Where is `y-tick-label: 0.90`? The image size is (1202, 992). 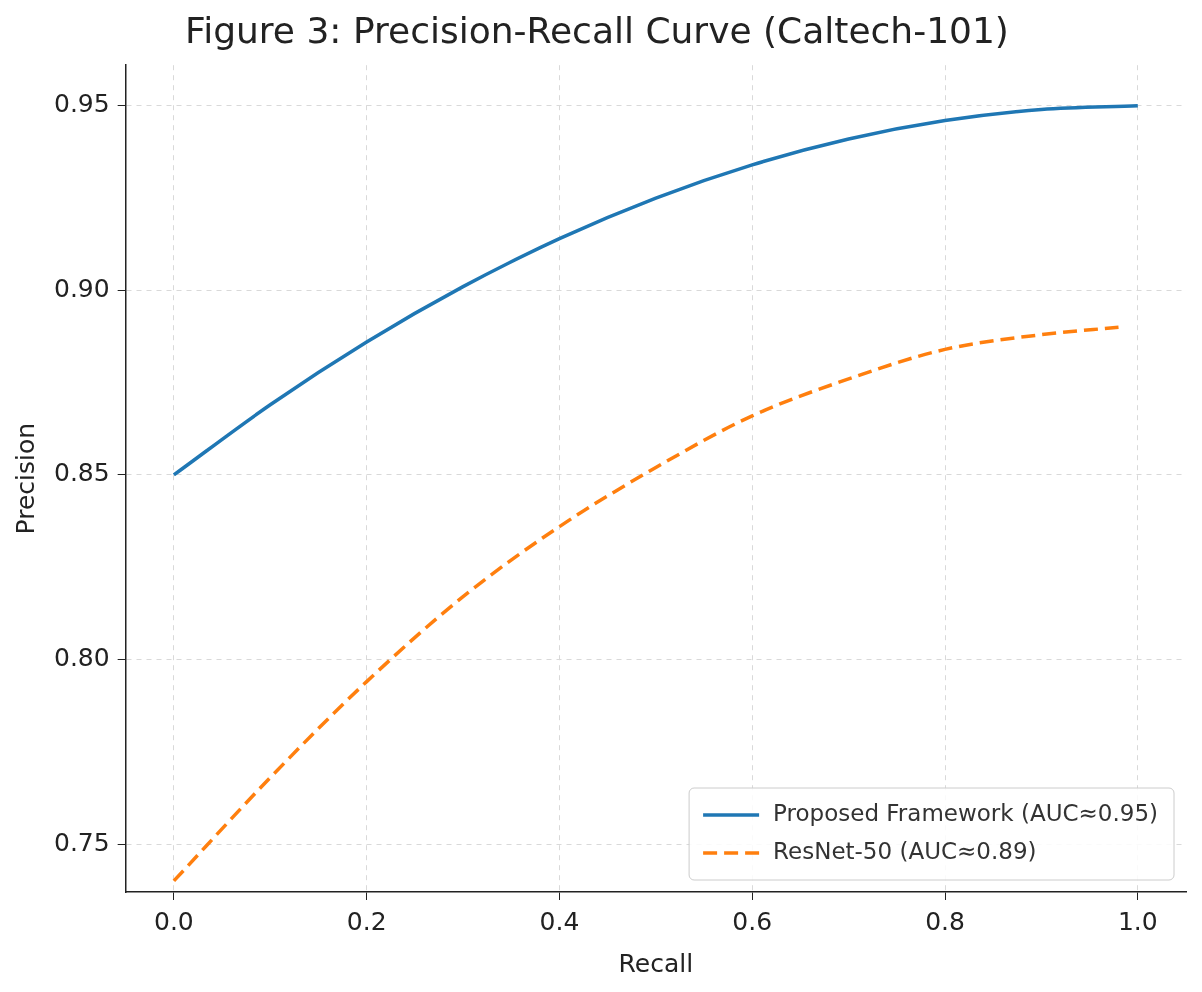 y-tick-label: 0.90 is located at coordinates (81, 288).